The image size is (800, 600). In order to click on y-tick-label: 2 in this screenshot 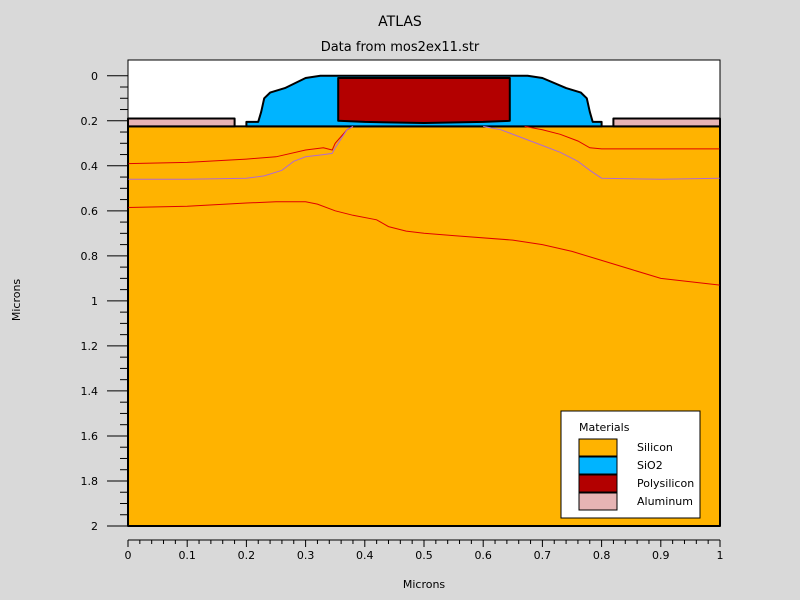, I will do `click(94, 526)`.